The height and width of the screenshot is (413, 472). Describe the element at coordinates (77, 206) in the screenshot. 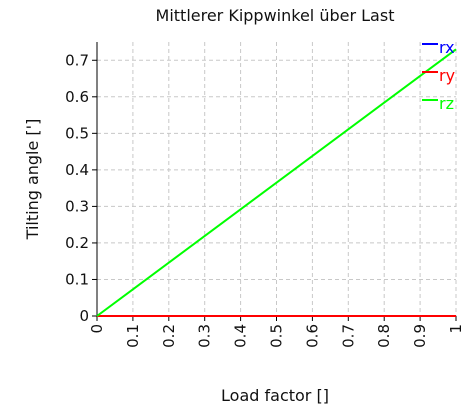

I see `y-tick-label: 0.3` at that location.